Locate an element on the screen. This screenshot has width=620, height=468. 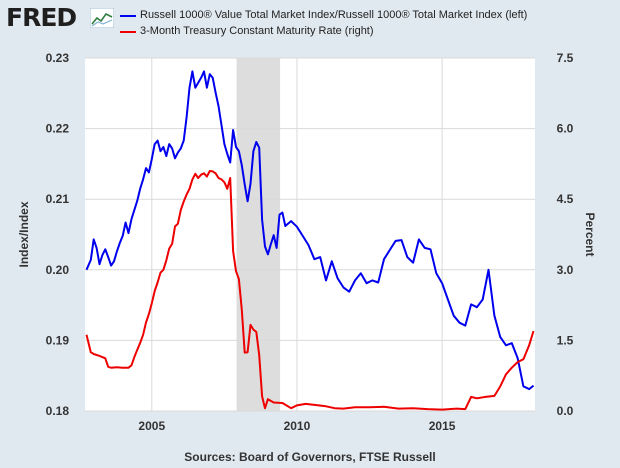
y-tick-label-right: 1.5 is located at coordinates (565, 340).